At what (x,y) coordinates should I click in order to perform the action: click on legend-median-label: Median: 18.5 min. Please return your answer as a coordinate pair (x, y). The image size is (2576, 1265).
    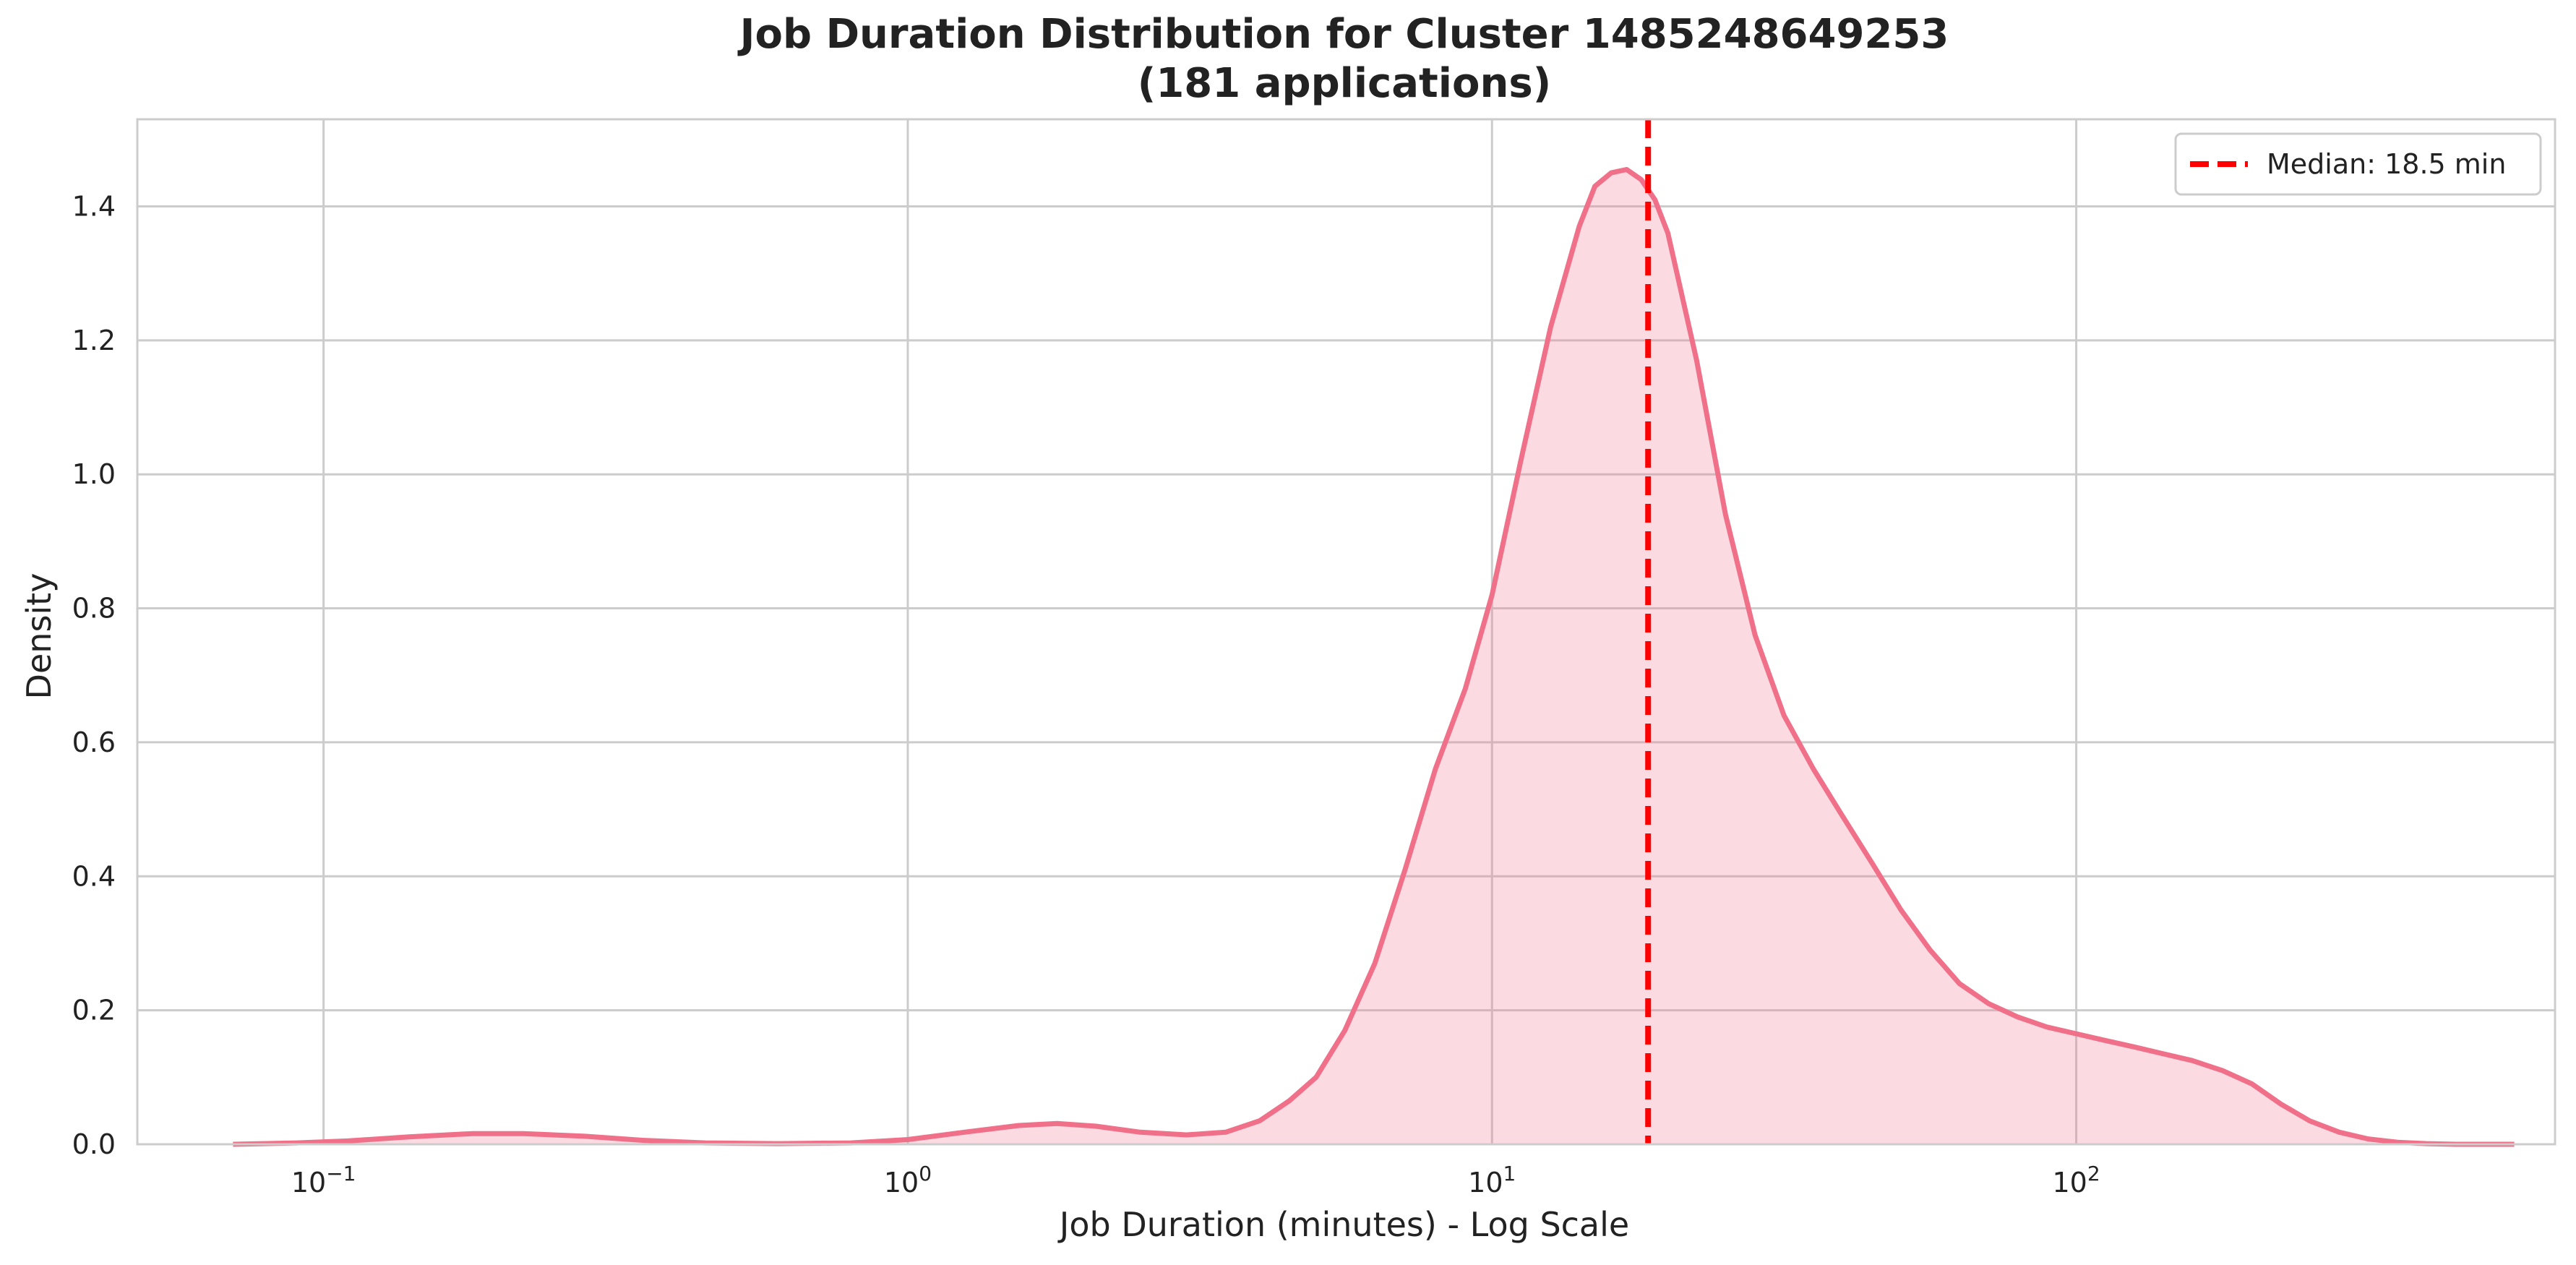
    Looking at the image, I should click on (2387, 164).